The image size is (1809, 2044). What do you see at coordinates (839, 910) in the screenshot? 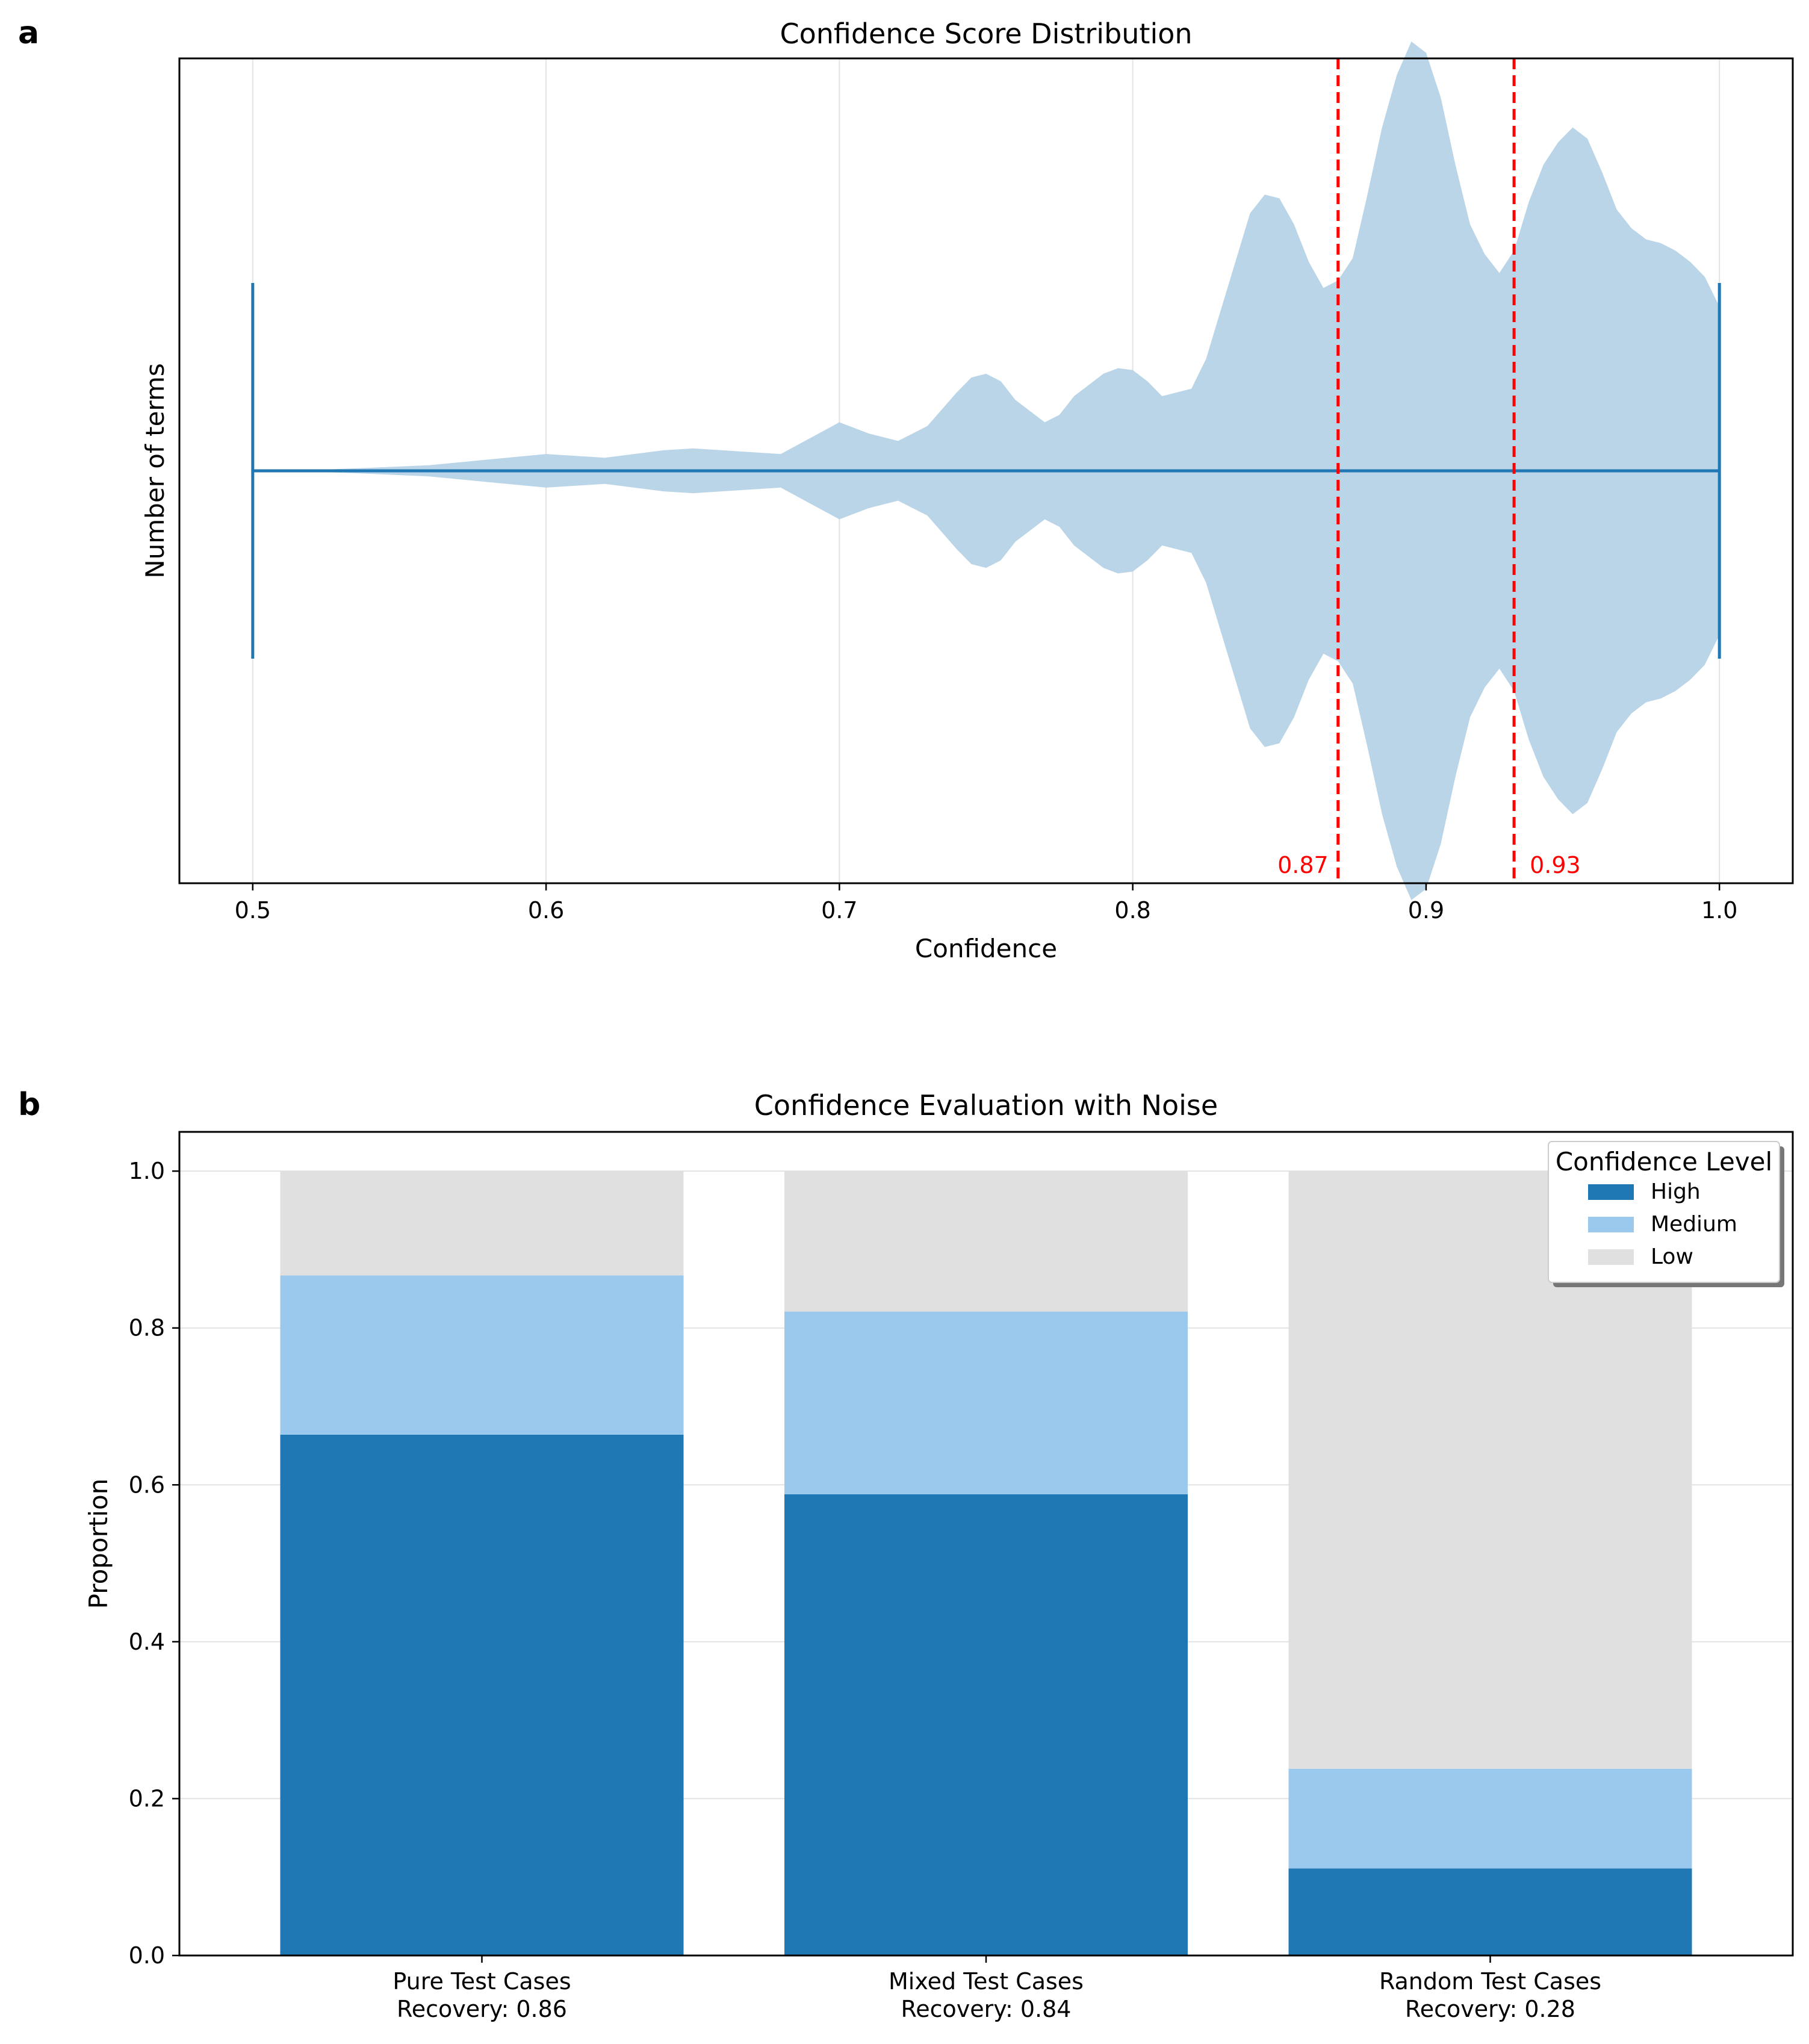
I see `x-tick-label: 0.7` at bounding box center [839, 910].